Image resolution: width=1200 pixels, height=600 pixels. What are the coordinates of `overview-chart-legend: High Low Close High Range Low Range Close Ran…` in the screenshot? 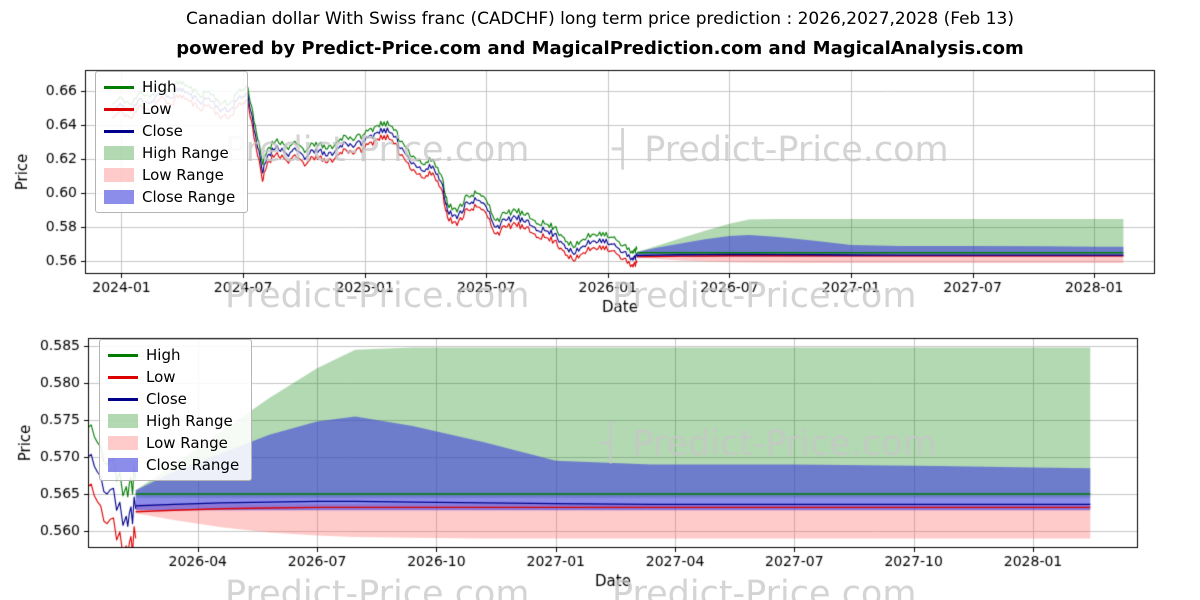 It's located at (172, 142).